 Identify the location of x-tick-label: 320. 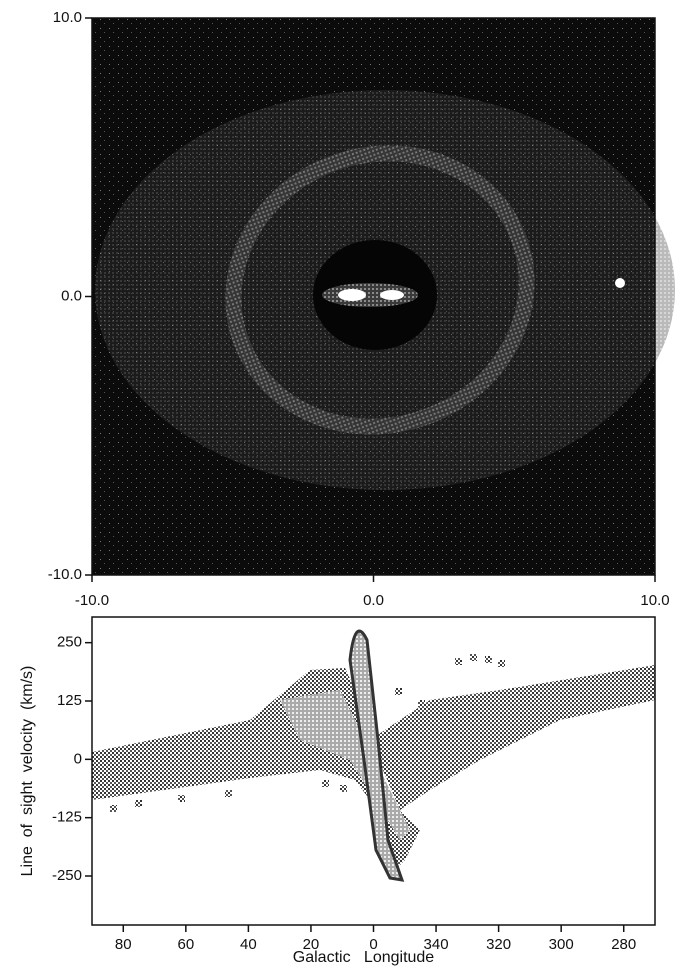
(498, 944).